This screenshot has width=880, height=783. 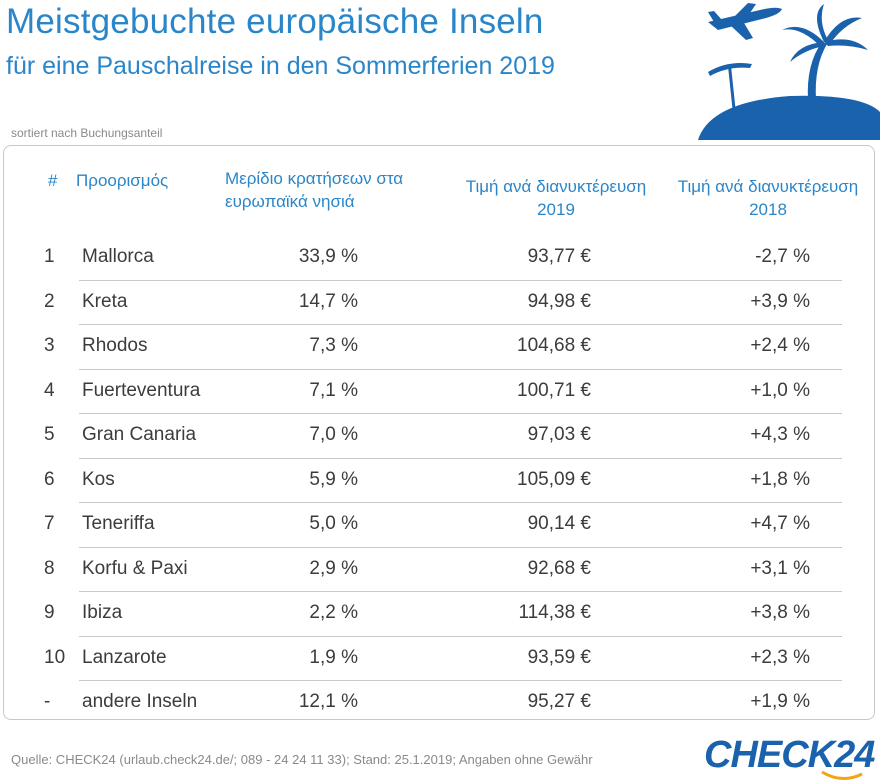 What do you see at coordinates (780, 301) in the screenshot?
I see `cell-price-2018: +3,9 %` at bounding box center [780, 301].